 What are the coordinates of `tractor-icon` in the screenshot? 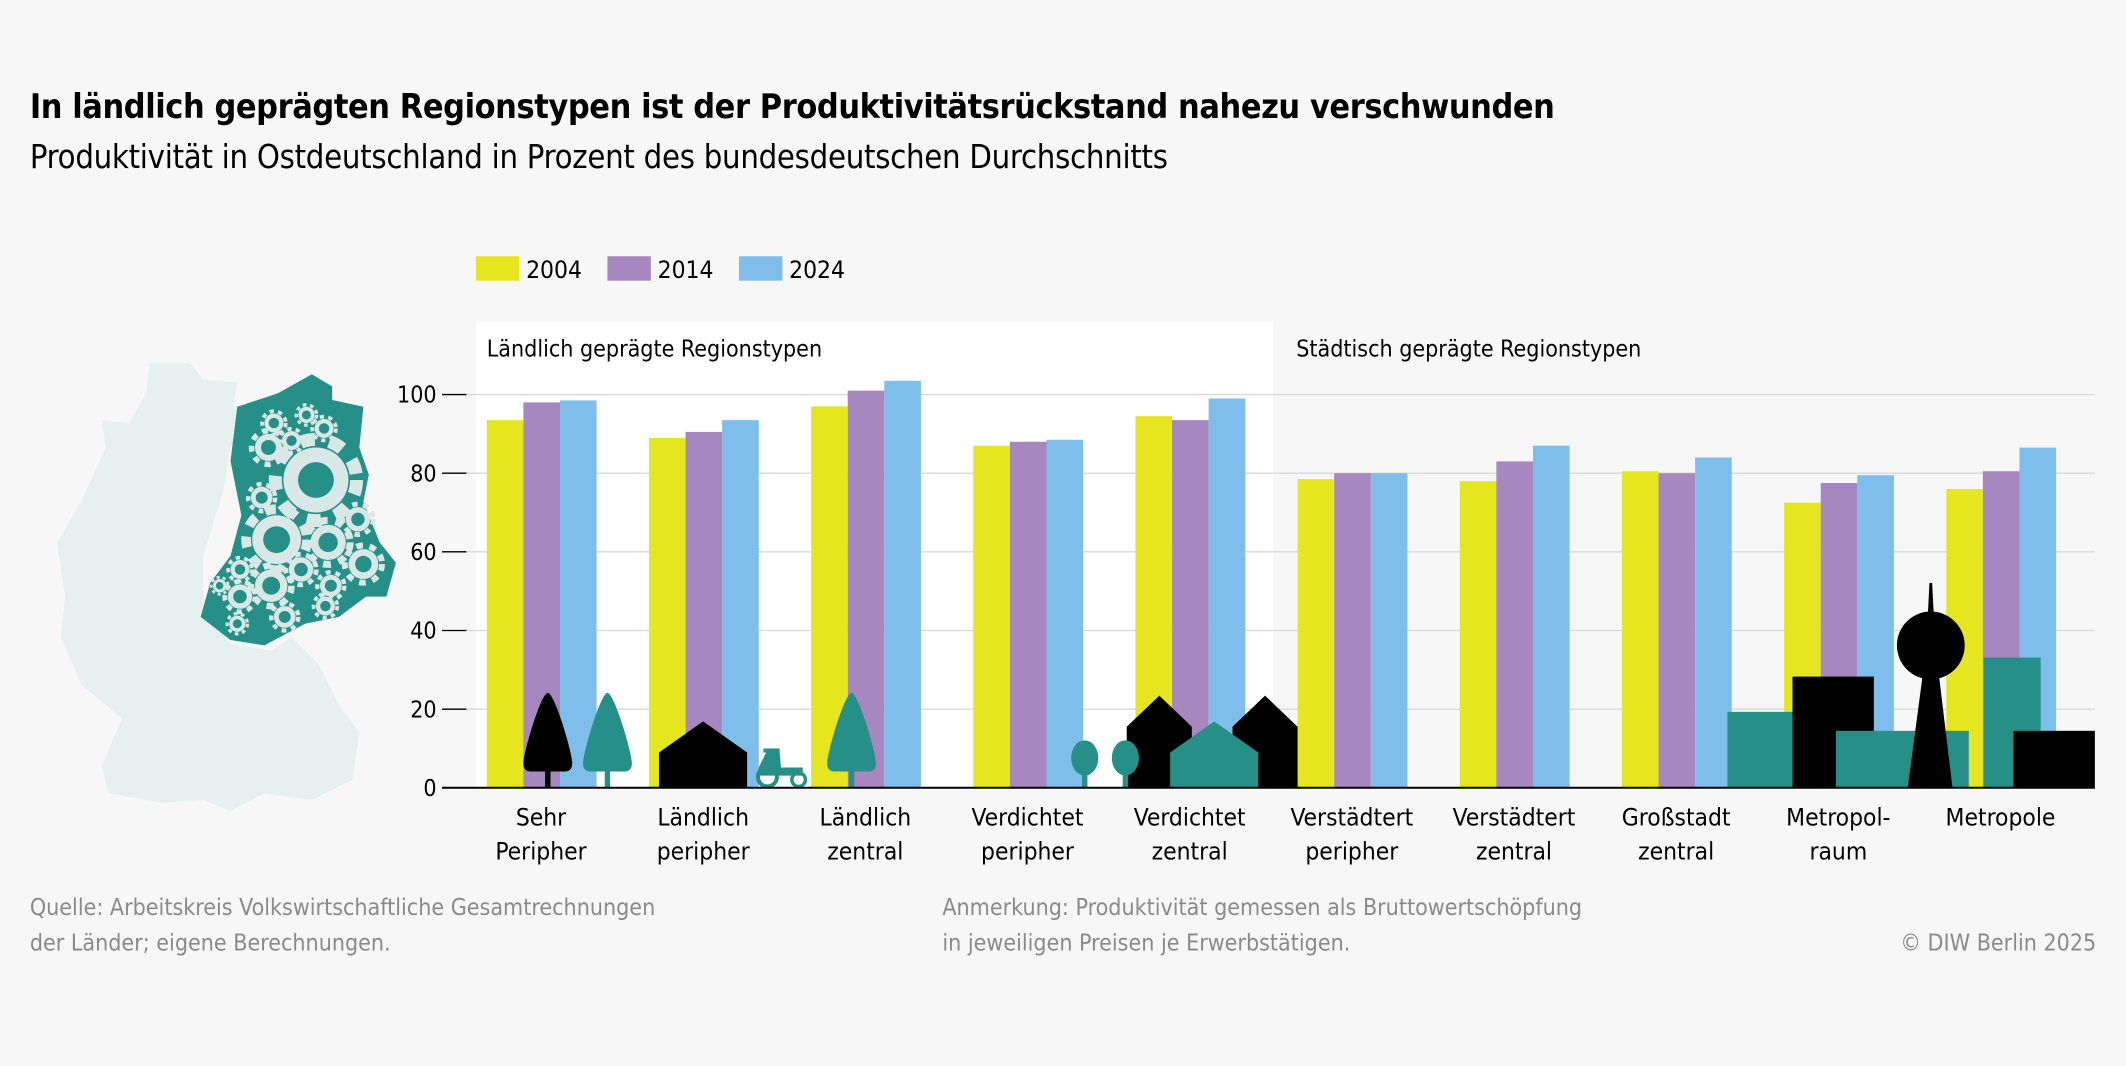 It's located at (781, 768).